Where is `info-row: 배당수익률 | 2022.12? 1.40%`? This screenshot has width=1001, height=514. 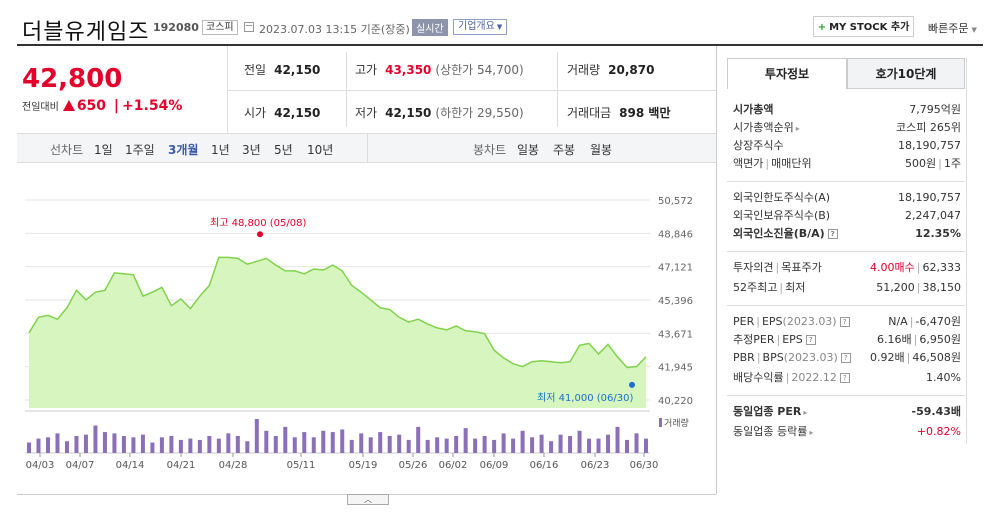
info-row: 배당수익률 | 2022.12? 1.40% is located at coordinates (847, 378).